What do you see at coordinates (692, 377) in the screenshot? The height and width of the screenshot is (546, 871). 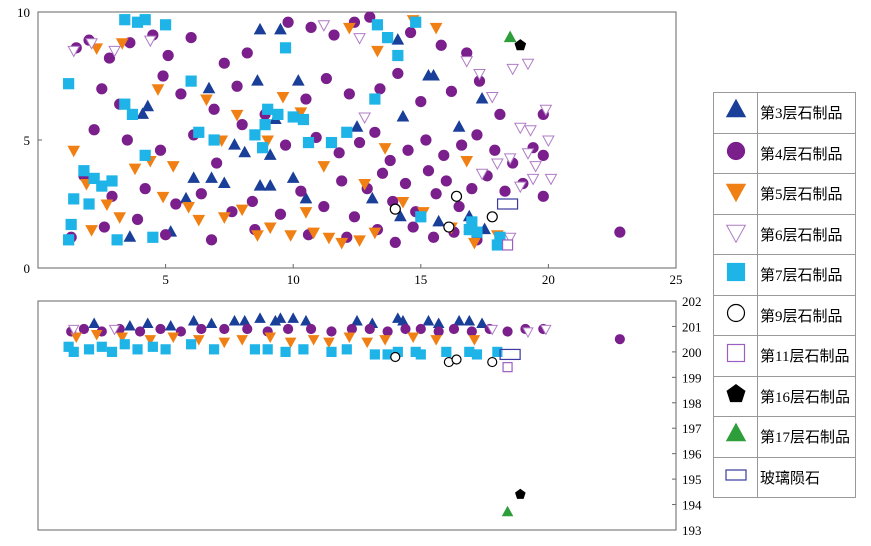 I see `y-tick-label: 199` at bounding box center [692, 377].